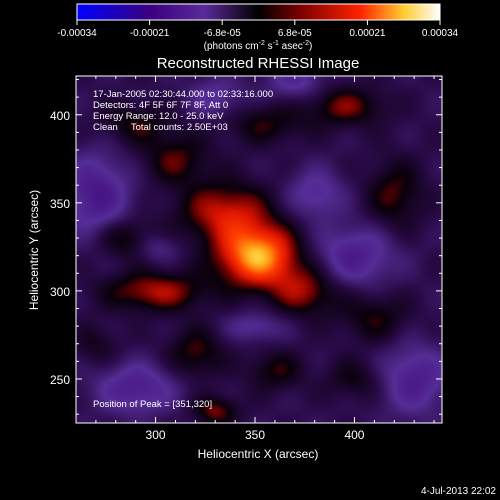 Image resolution: width=500 pixels, height=500 pixels. Describe the element at coordinates (354, 435) in the screenshot. I see `x-tick-label: 400` at that location.